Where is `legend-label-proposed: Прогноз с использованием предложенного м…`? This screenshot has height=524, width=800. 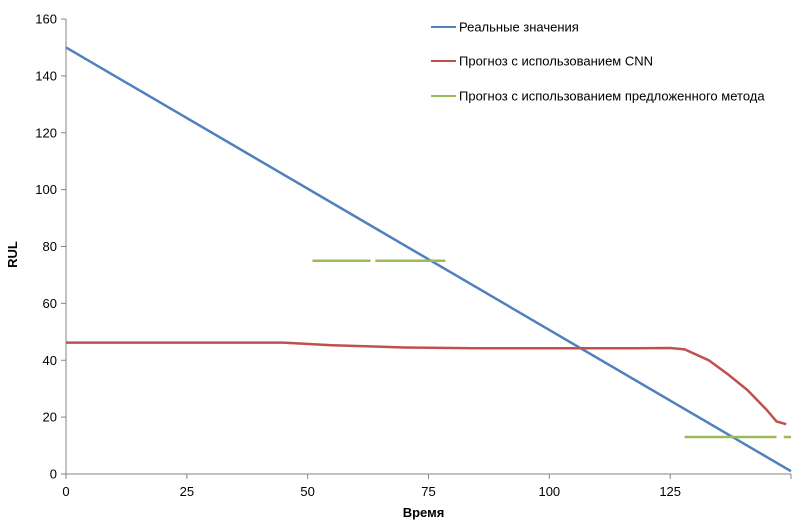 legend-label-proposed: Прогноз с использованием предложенного м… is located at coordinates (612, 96).